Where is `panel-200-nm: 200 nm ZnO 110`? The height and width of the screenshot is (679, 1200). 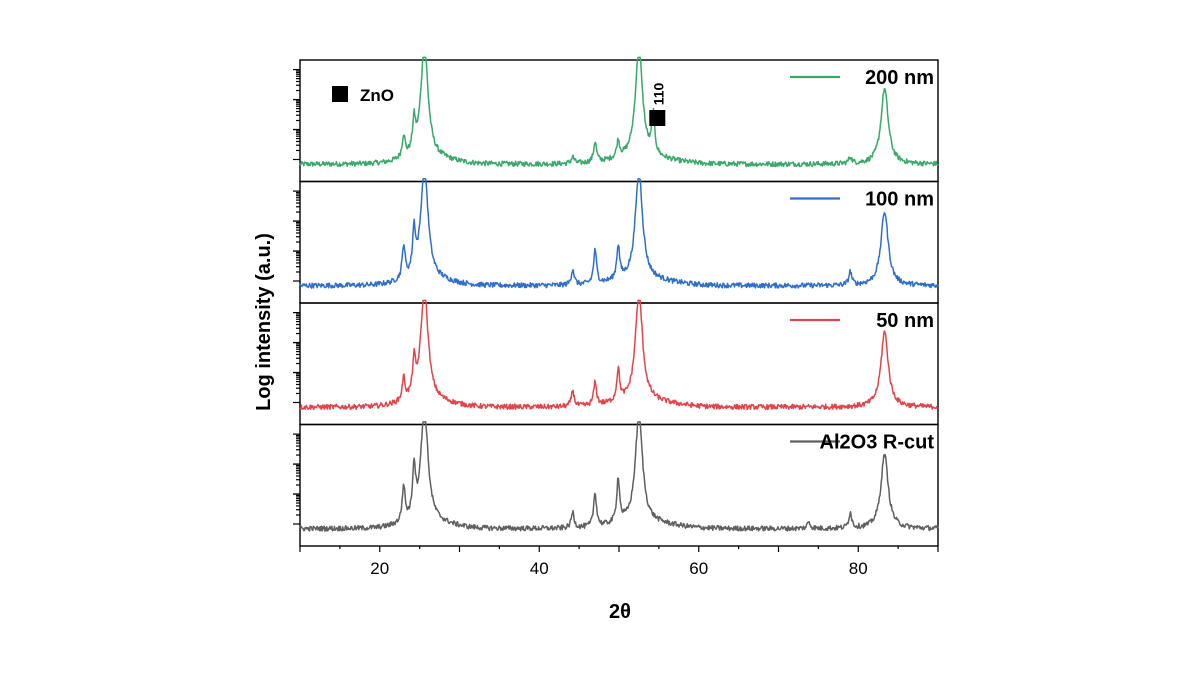 panel-200-nm: 200 nm ZnO 110 is located at coordinates (616, 119).